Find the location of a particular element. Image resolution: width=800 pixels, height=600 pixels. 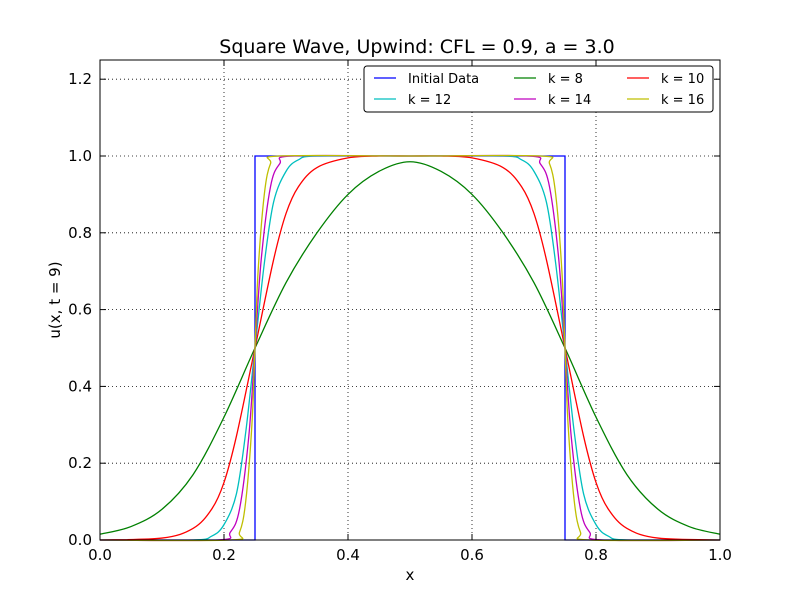

x-tick-label: 0.2 is located at coordinates (224, 555).